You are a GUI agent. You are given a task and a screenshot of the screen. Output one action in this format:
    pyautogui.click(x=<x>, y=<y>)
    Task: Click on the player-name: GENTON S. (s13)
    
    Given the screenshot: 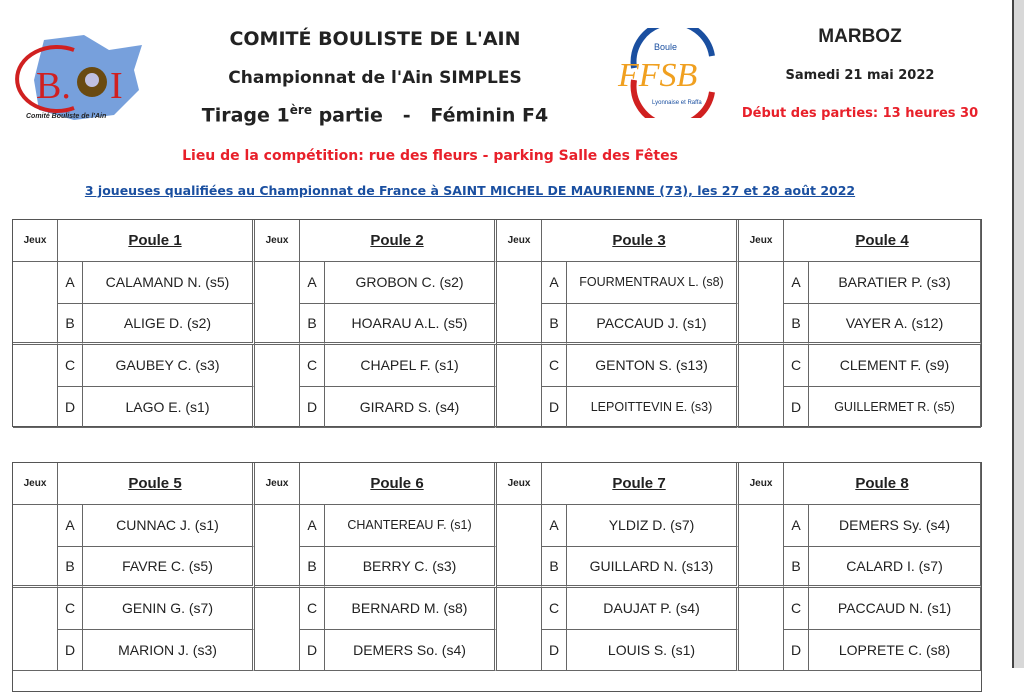 What is the action you would take?
    pyautogui.click(x=653, y=366)
    